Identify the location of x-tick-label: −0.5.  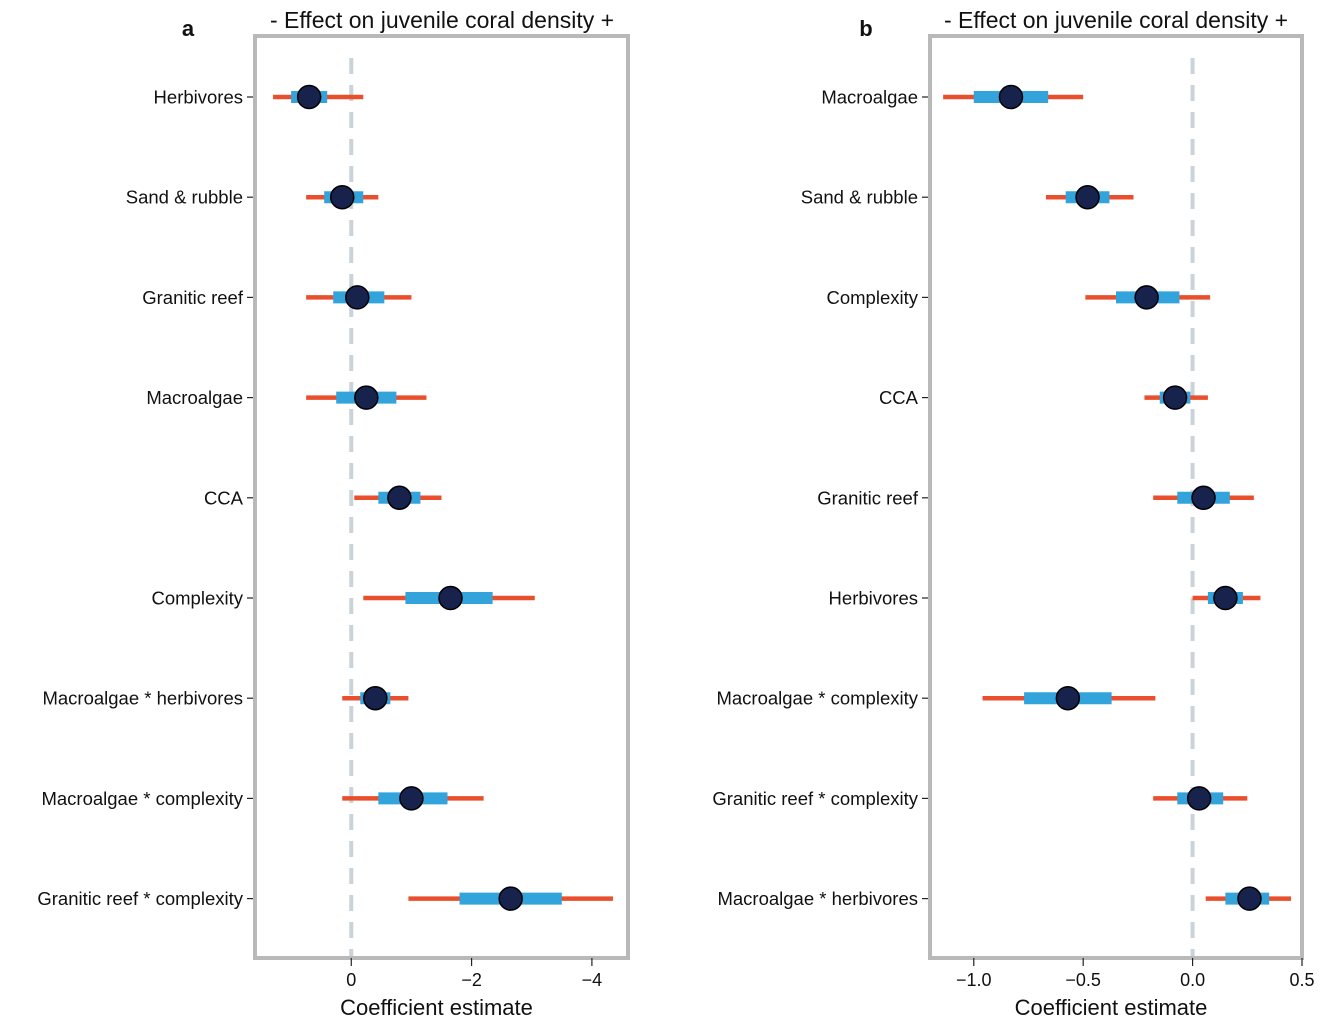
(1083, 980).